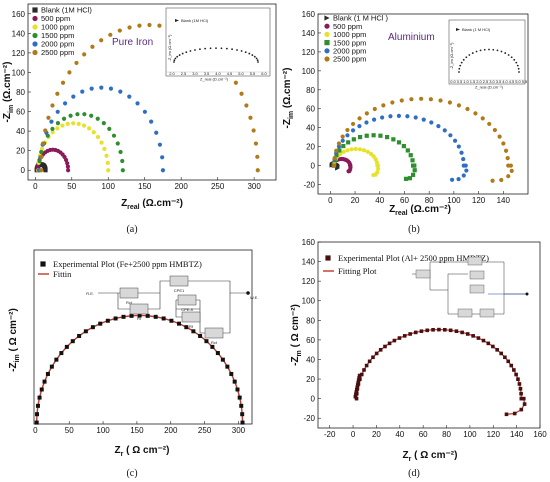  I want to click on panel-label-c: (c), so click(131, 473).